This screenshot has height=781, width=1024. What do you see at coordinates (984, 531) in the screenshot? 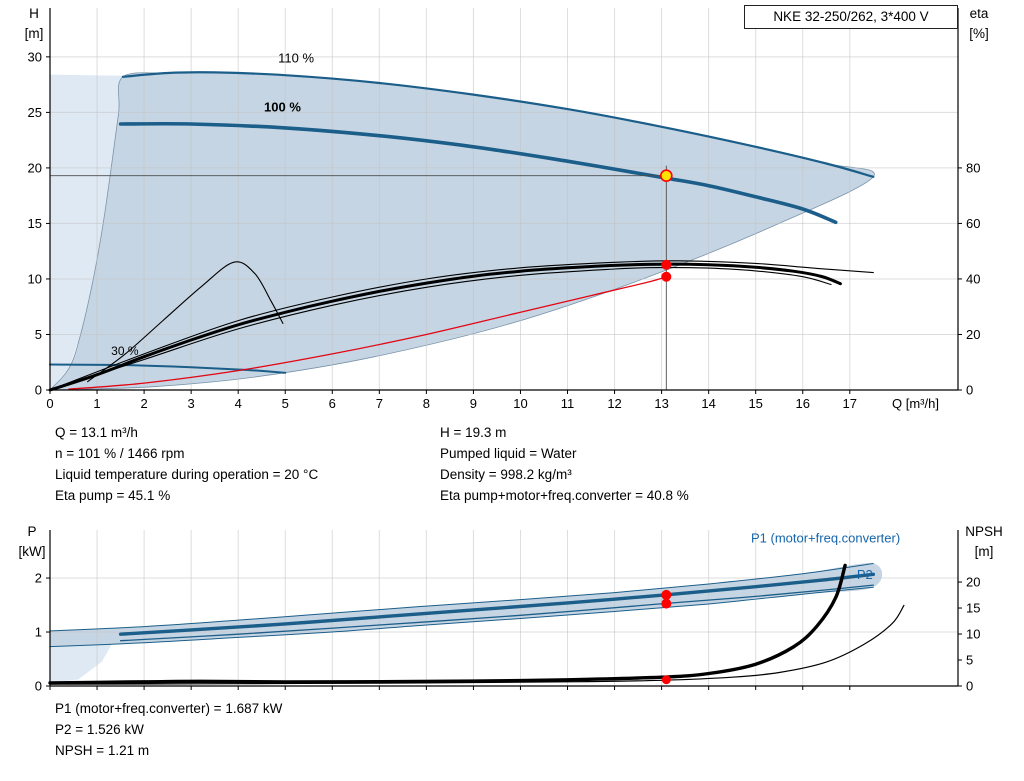
I see `npsh-axis-title-symbol: NPSH` at bounding box center [984, 531].